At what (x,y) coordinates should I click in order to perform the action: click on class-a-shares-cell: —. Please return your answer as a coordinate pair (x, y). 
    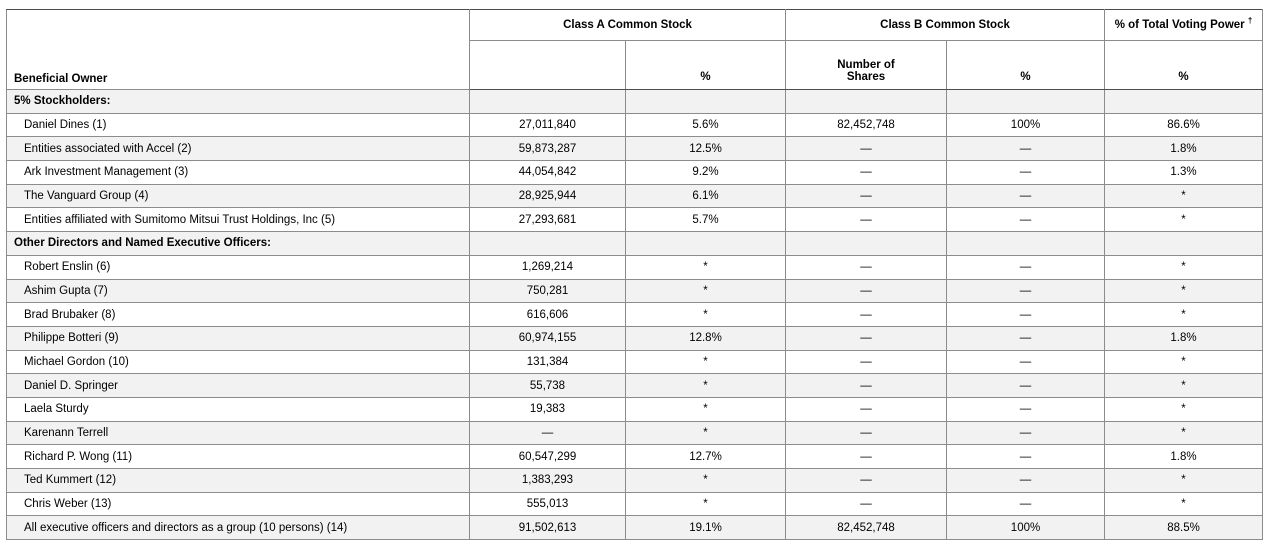
    Looking at the image, I should click on (547, 433).